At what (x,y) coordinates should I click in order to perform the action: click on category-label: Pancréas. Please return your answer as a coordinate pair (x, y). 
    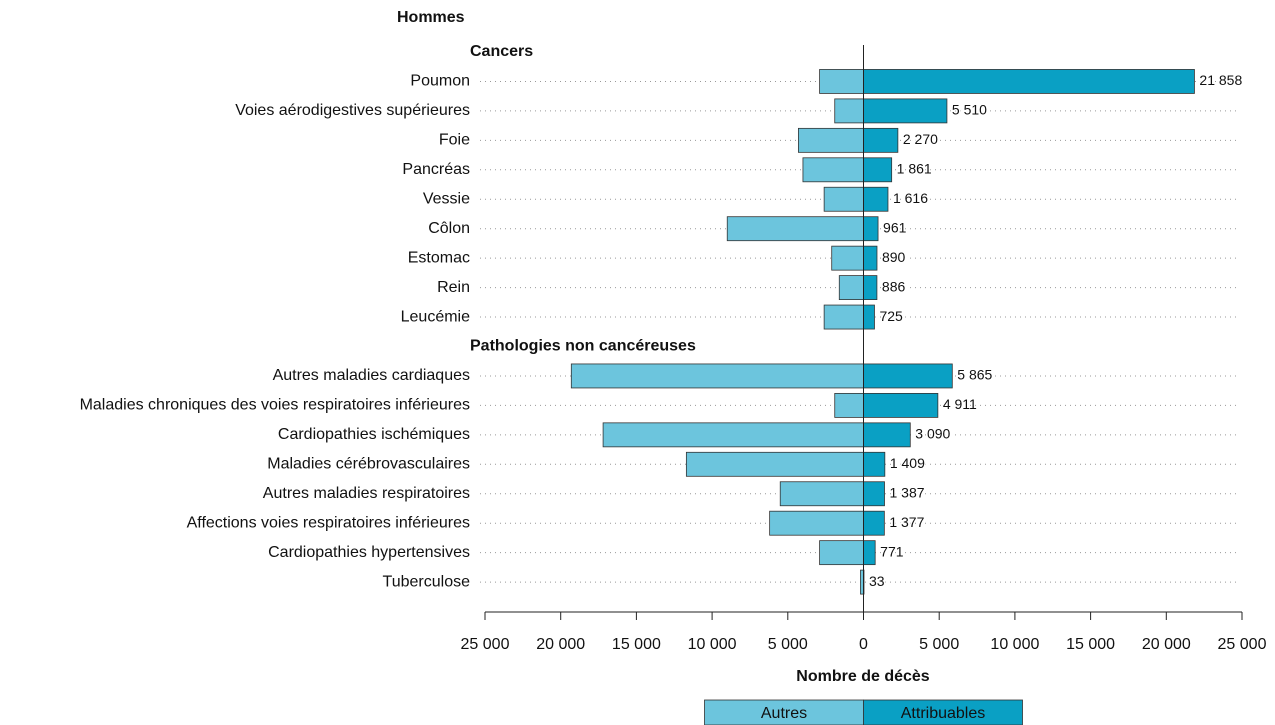
    Looking at the image, I should click on (436, 169).